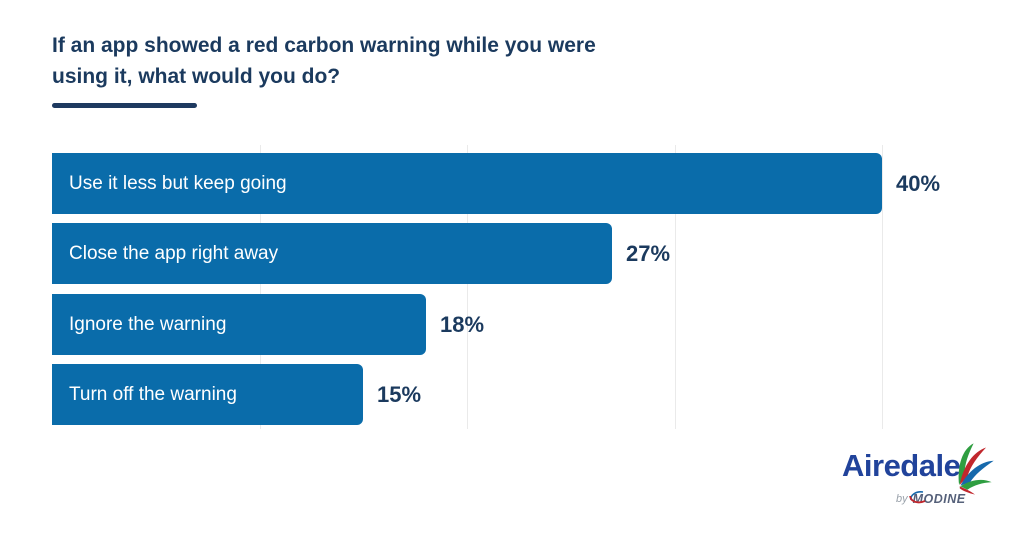 This screenshot has width=1024, height=536. I want to click on bar-value-label: 40%, so click(918, 183).